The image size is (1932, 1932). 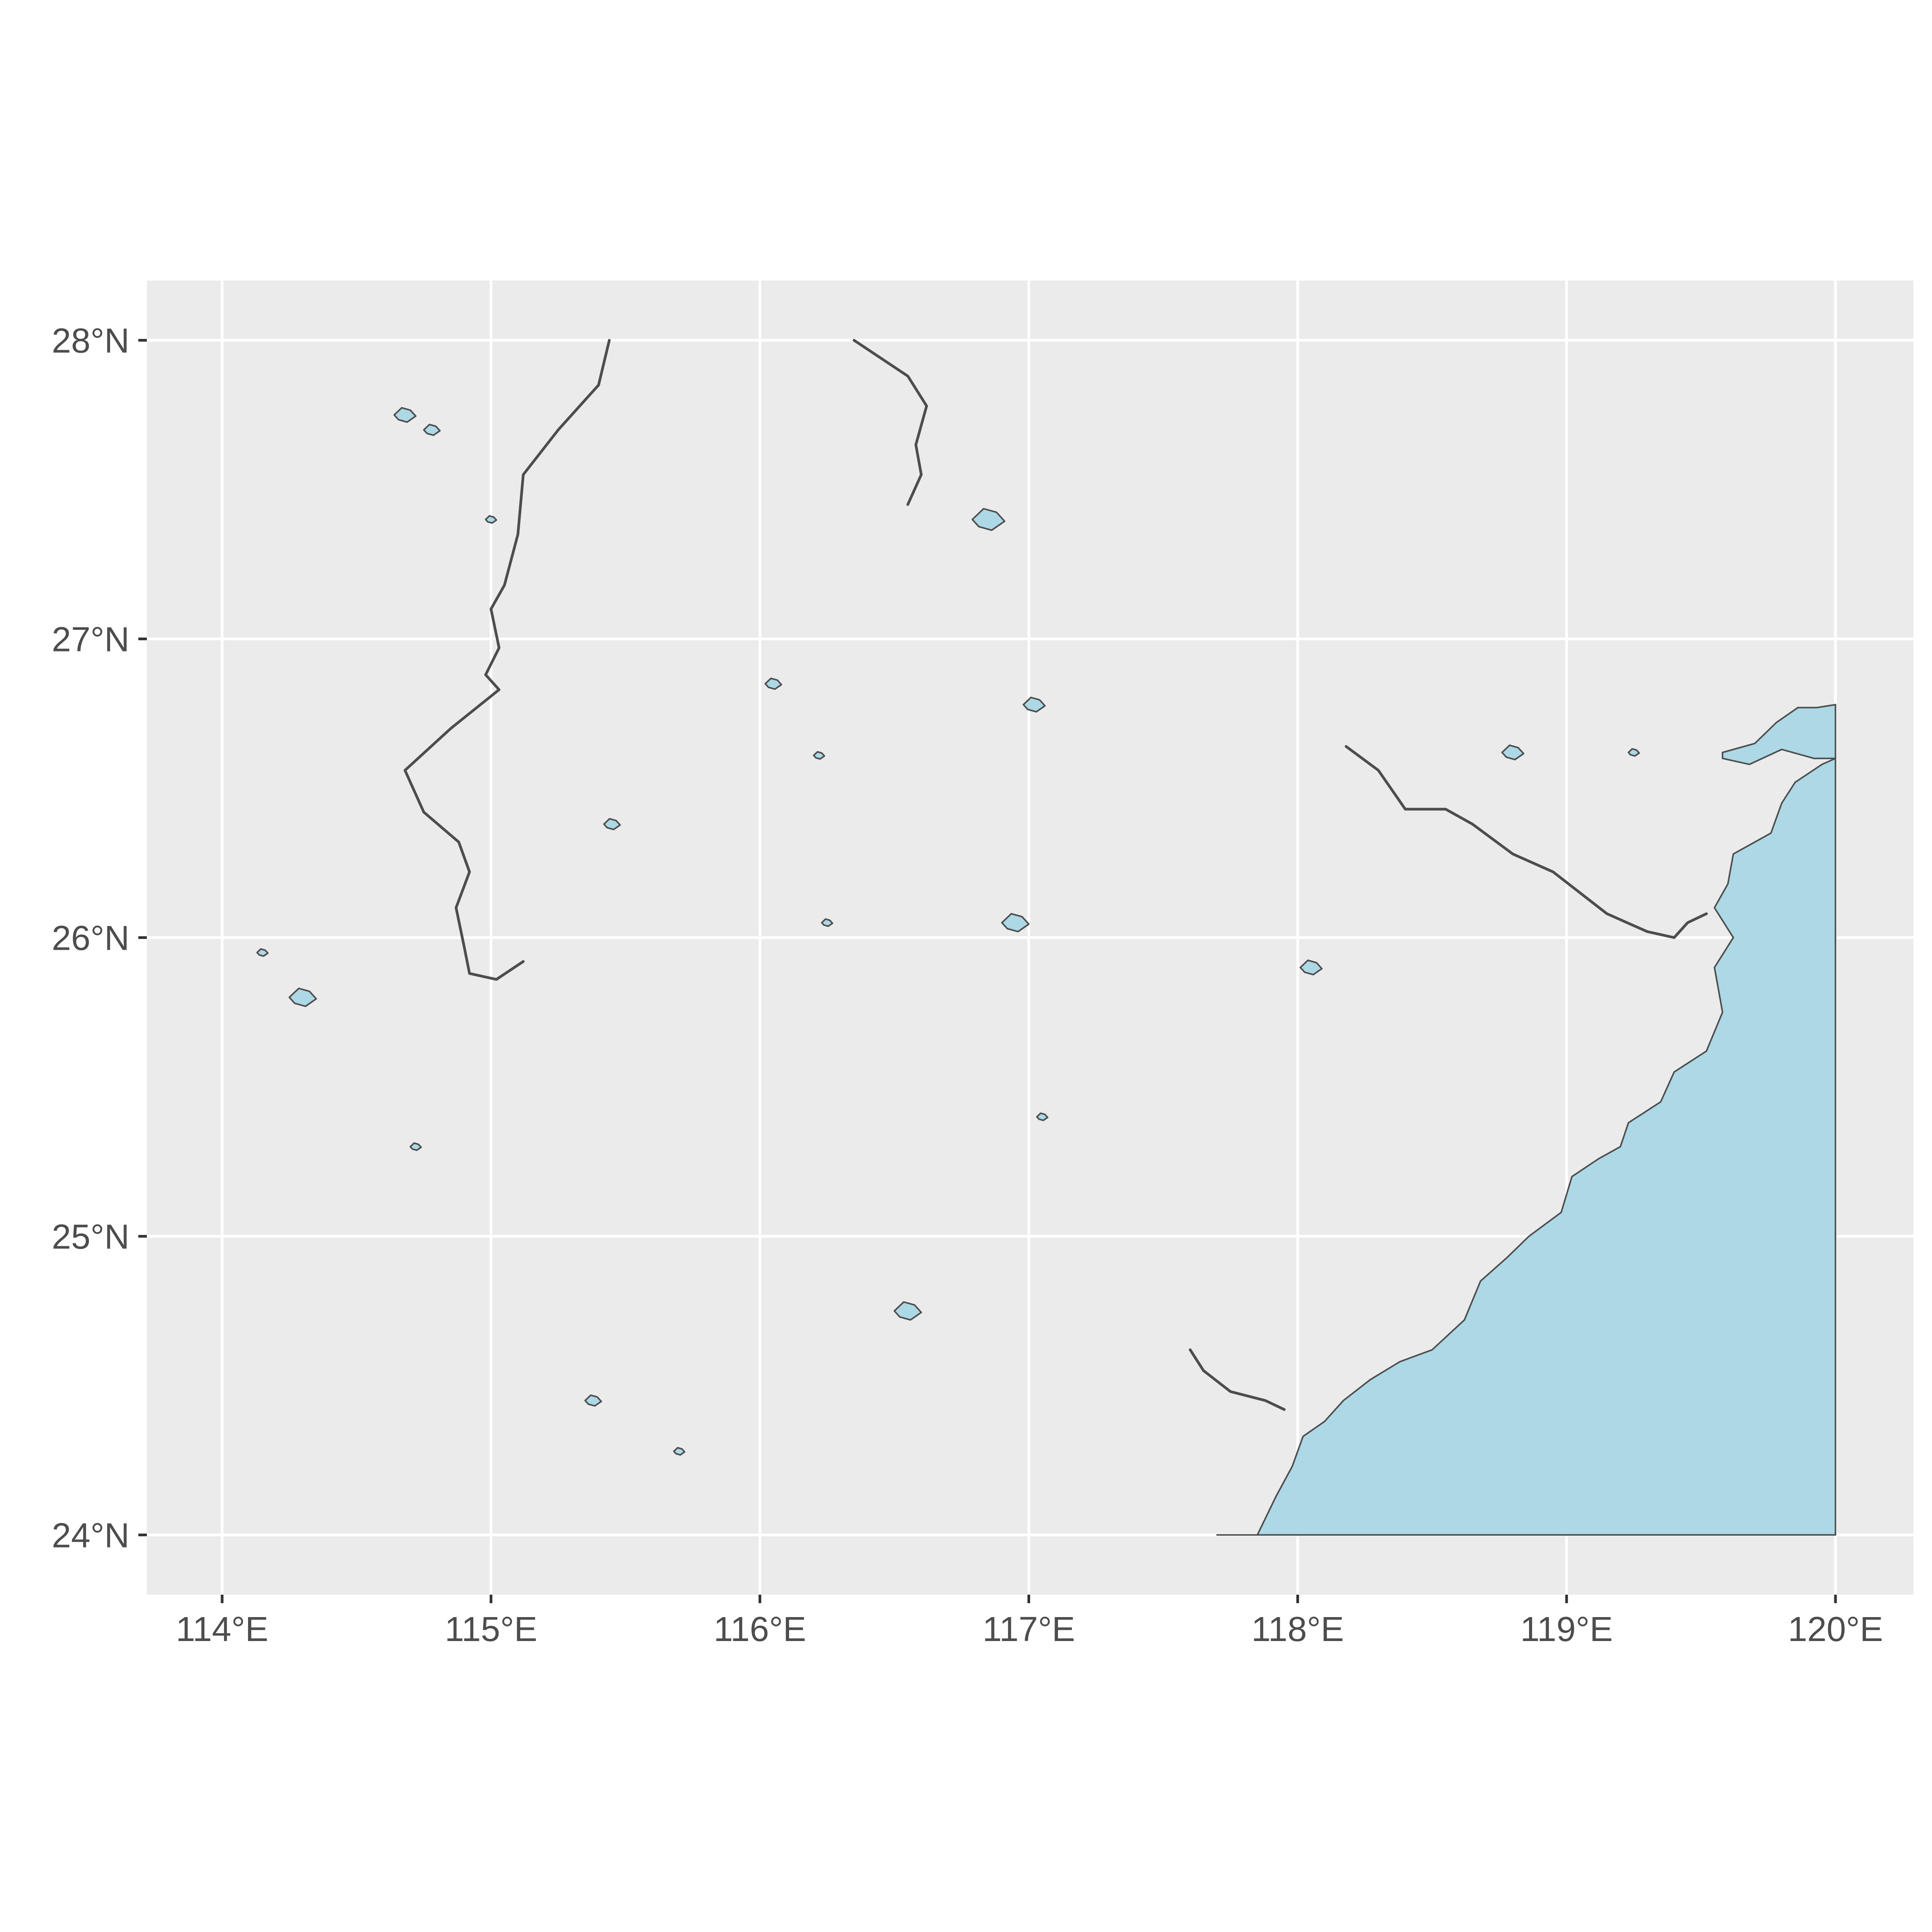 What do you see at coordinates (90, 640) in the screenshot?
I see `y-tick-label: 27°N` at bounding box center [90, 640].